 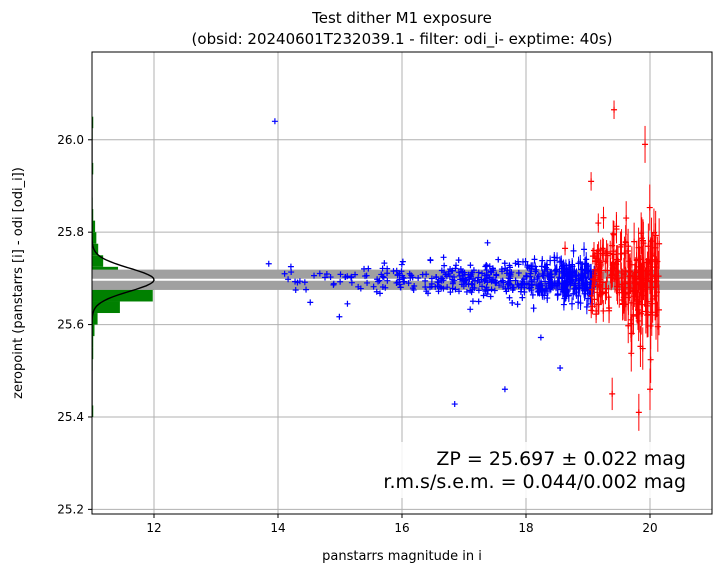 What do you see at coordinates (70, 232) in the screenshot?
I see `y-tick-label: 25.8` at bounding box center [70, 232].